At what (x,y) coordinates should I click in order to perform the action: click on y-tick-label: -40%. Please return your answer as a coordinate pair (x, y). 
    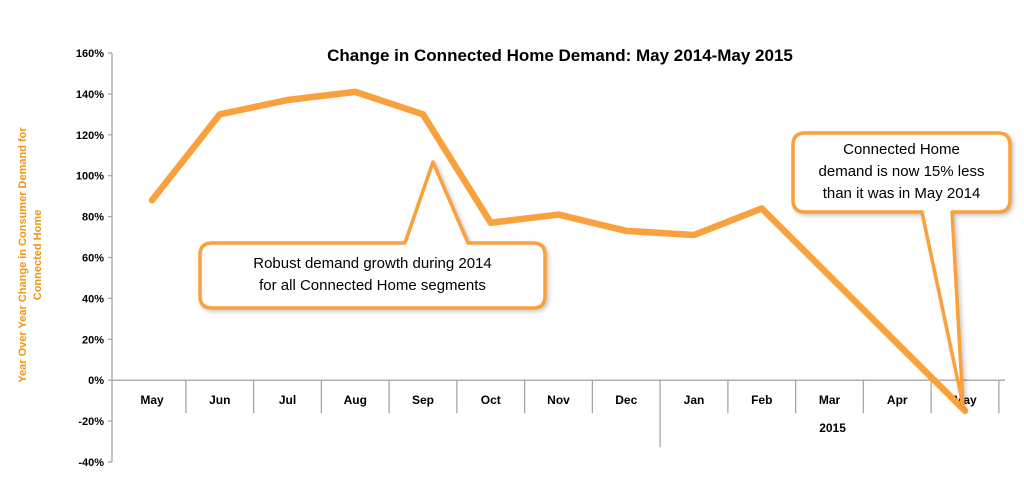
    Looking at the image, I should click on (91, 463).